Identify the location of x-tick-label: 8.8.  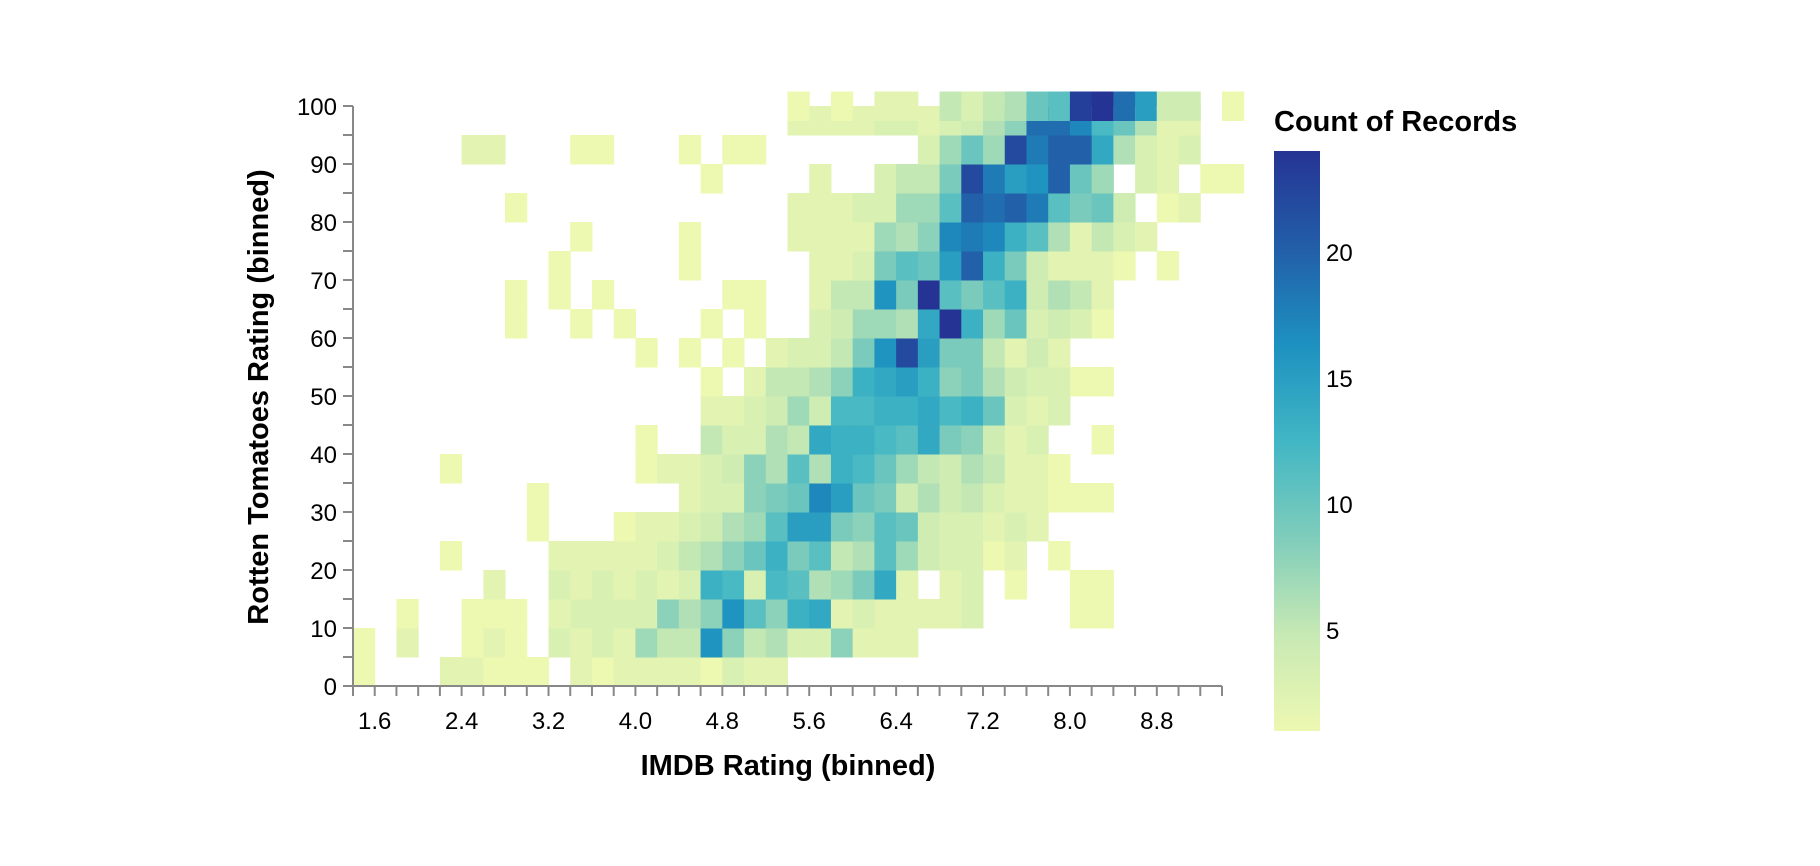
(1156, 721).